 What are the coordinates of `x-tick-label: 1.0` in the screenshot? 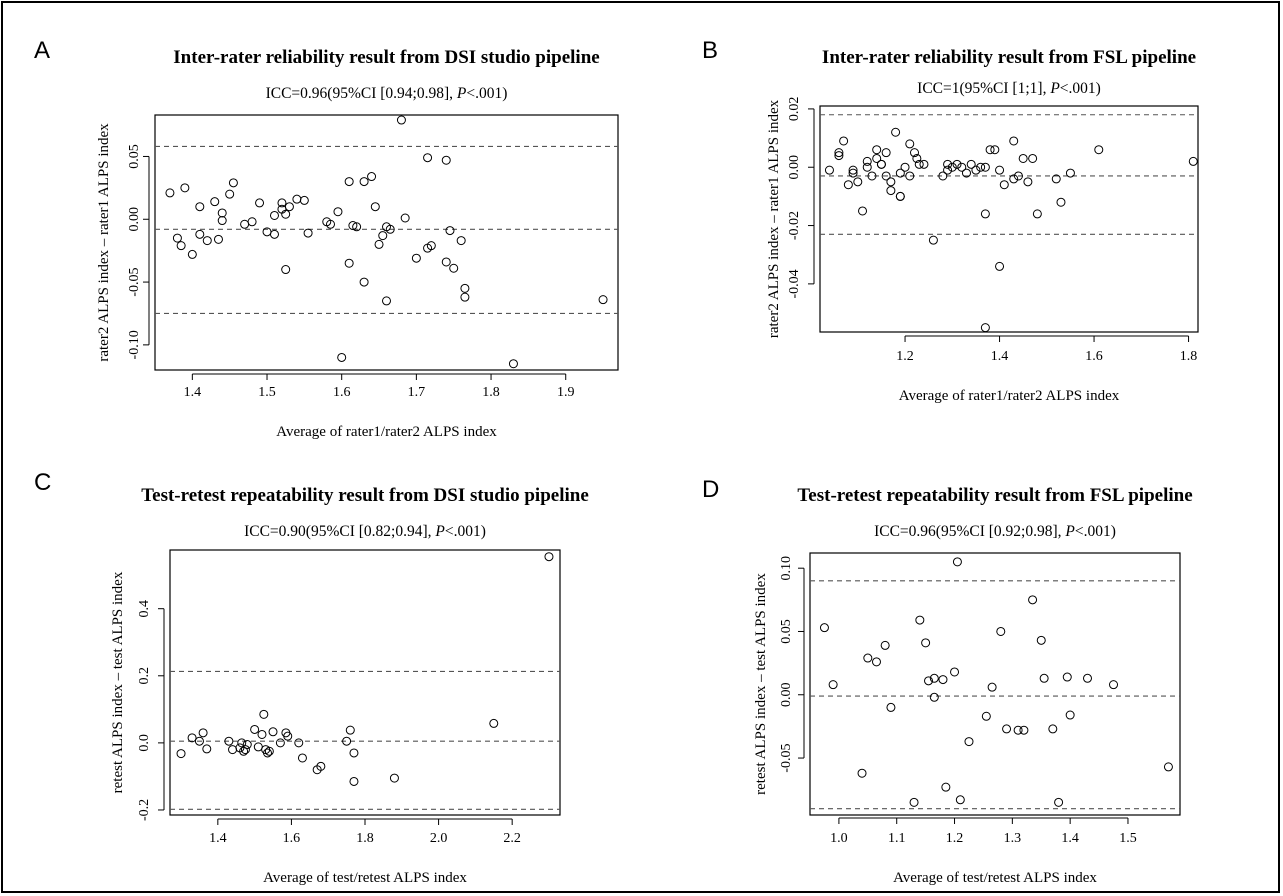 It's located at (839, 838).